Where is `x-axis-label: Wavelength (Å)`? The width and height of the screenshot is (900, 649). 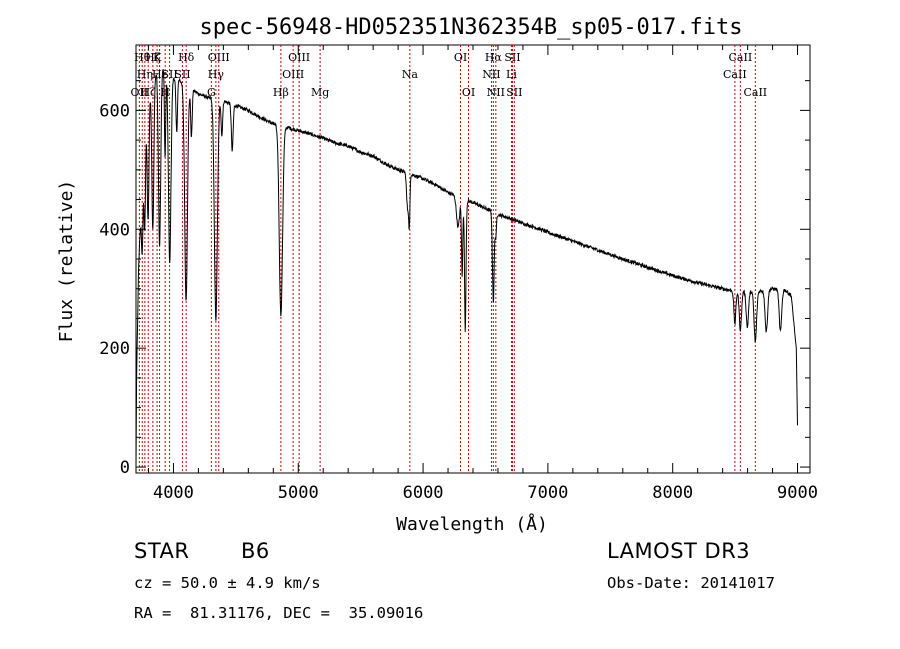
x-axis-label: Wavelength (Å) is located at coordinates (472, 524).